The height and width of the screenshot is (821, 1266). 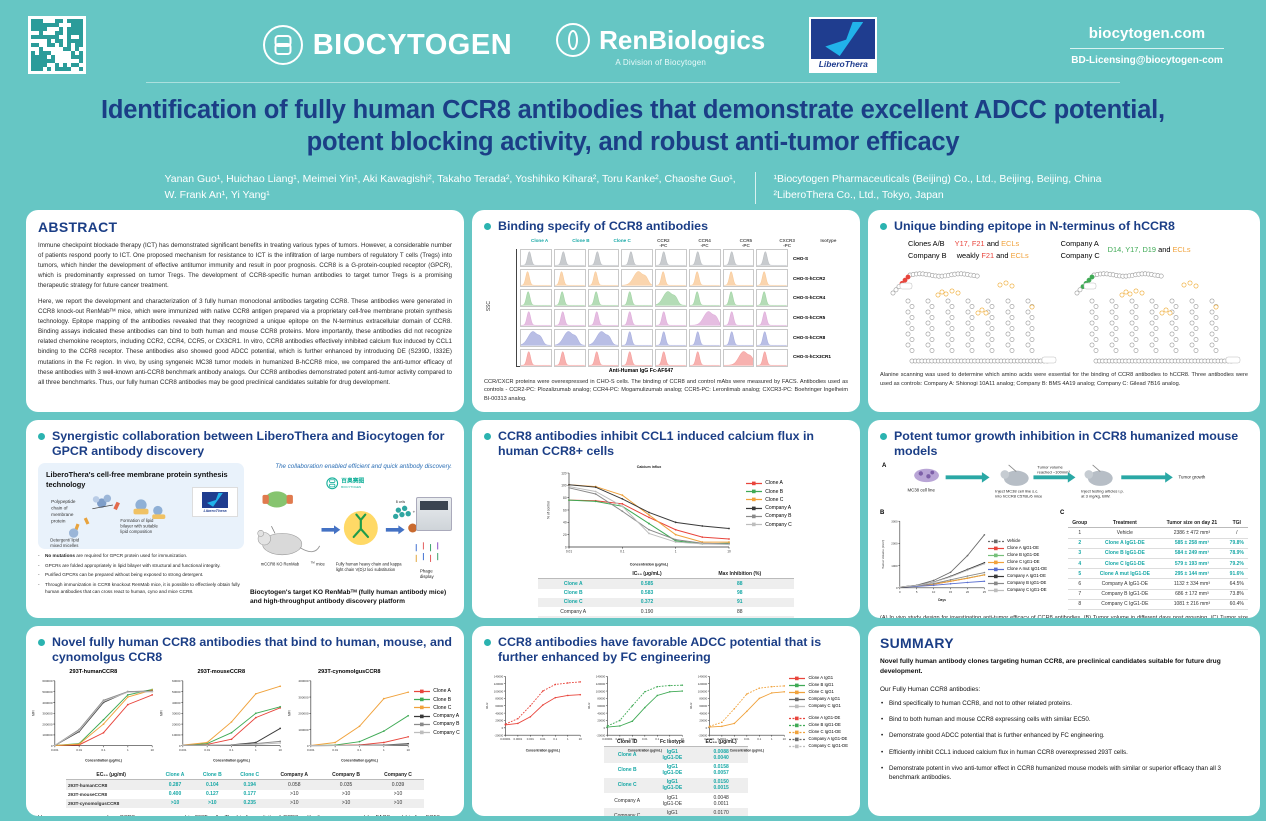 What do you see at coordinates (600, 736) in the screenshot?
I see `svg-text: -20000` at bounding box center [600, 736].